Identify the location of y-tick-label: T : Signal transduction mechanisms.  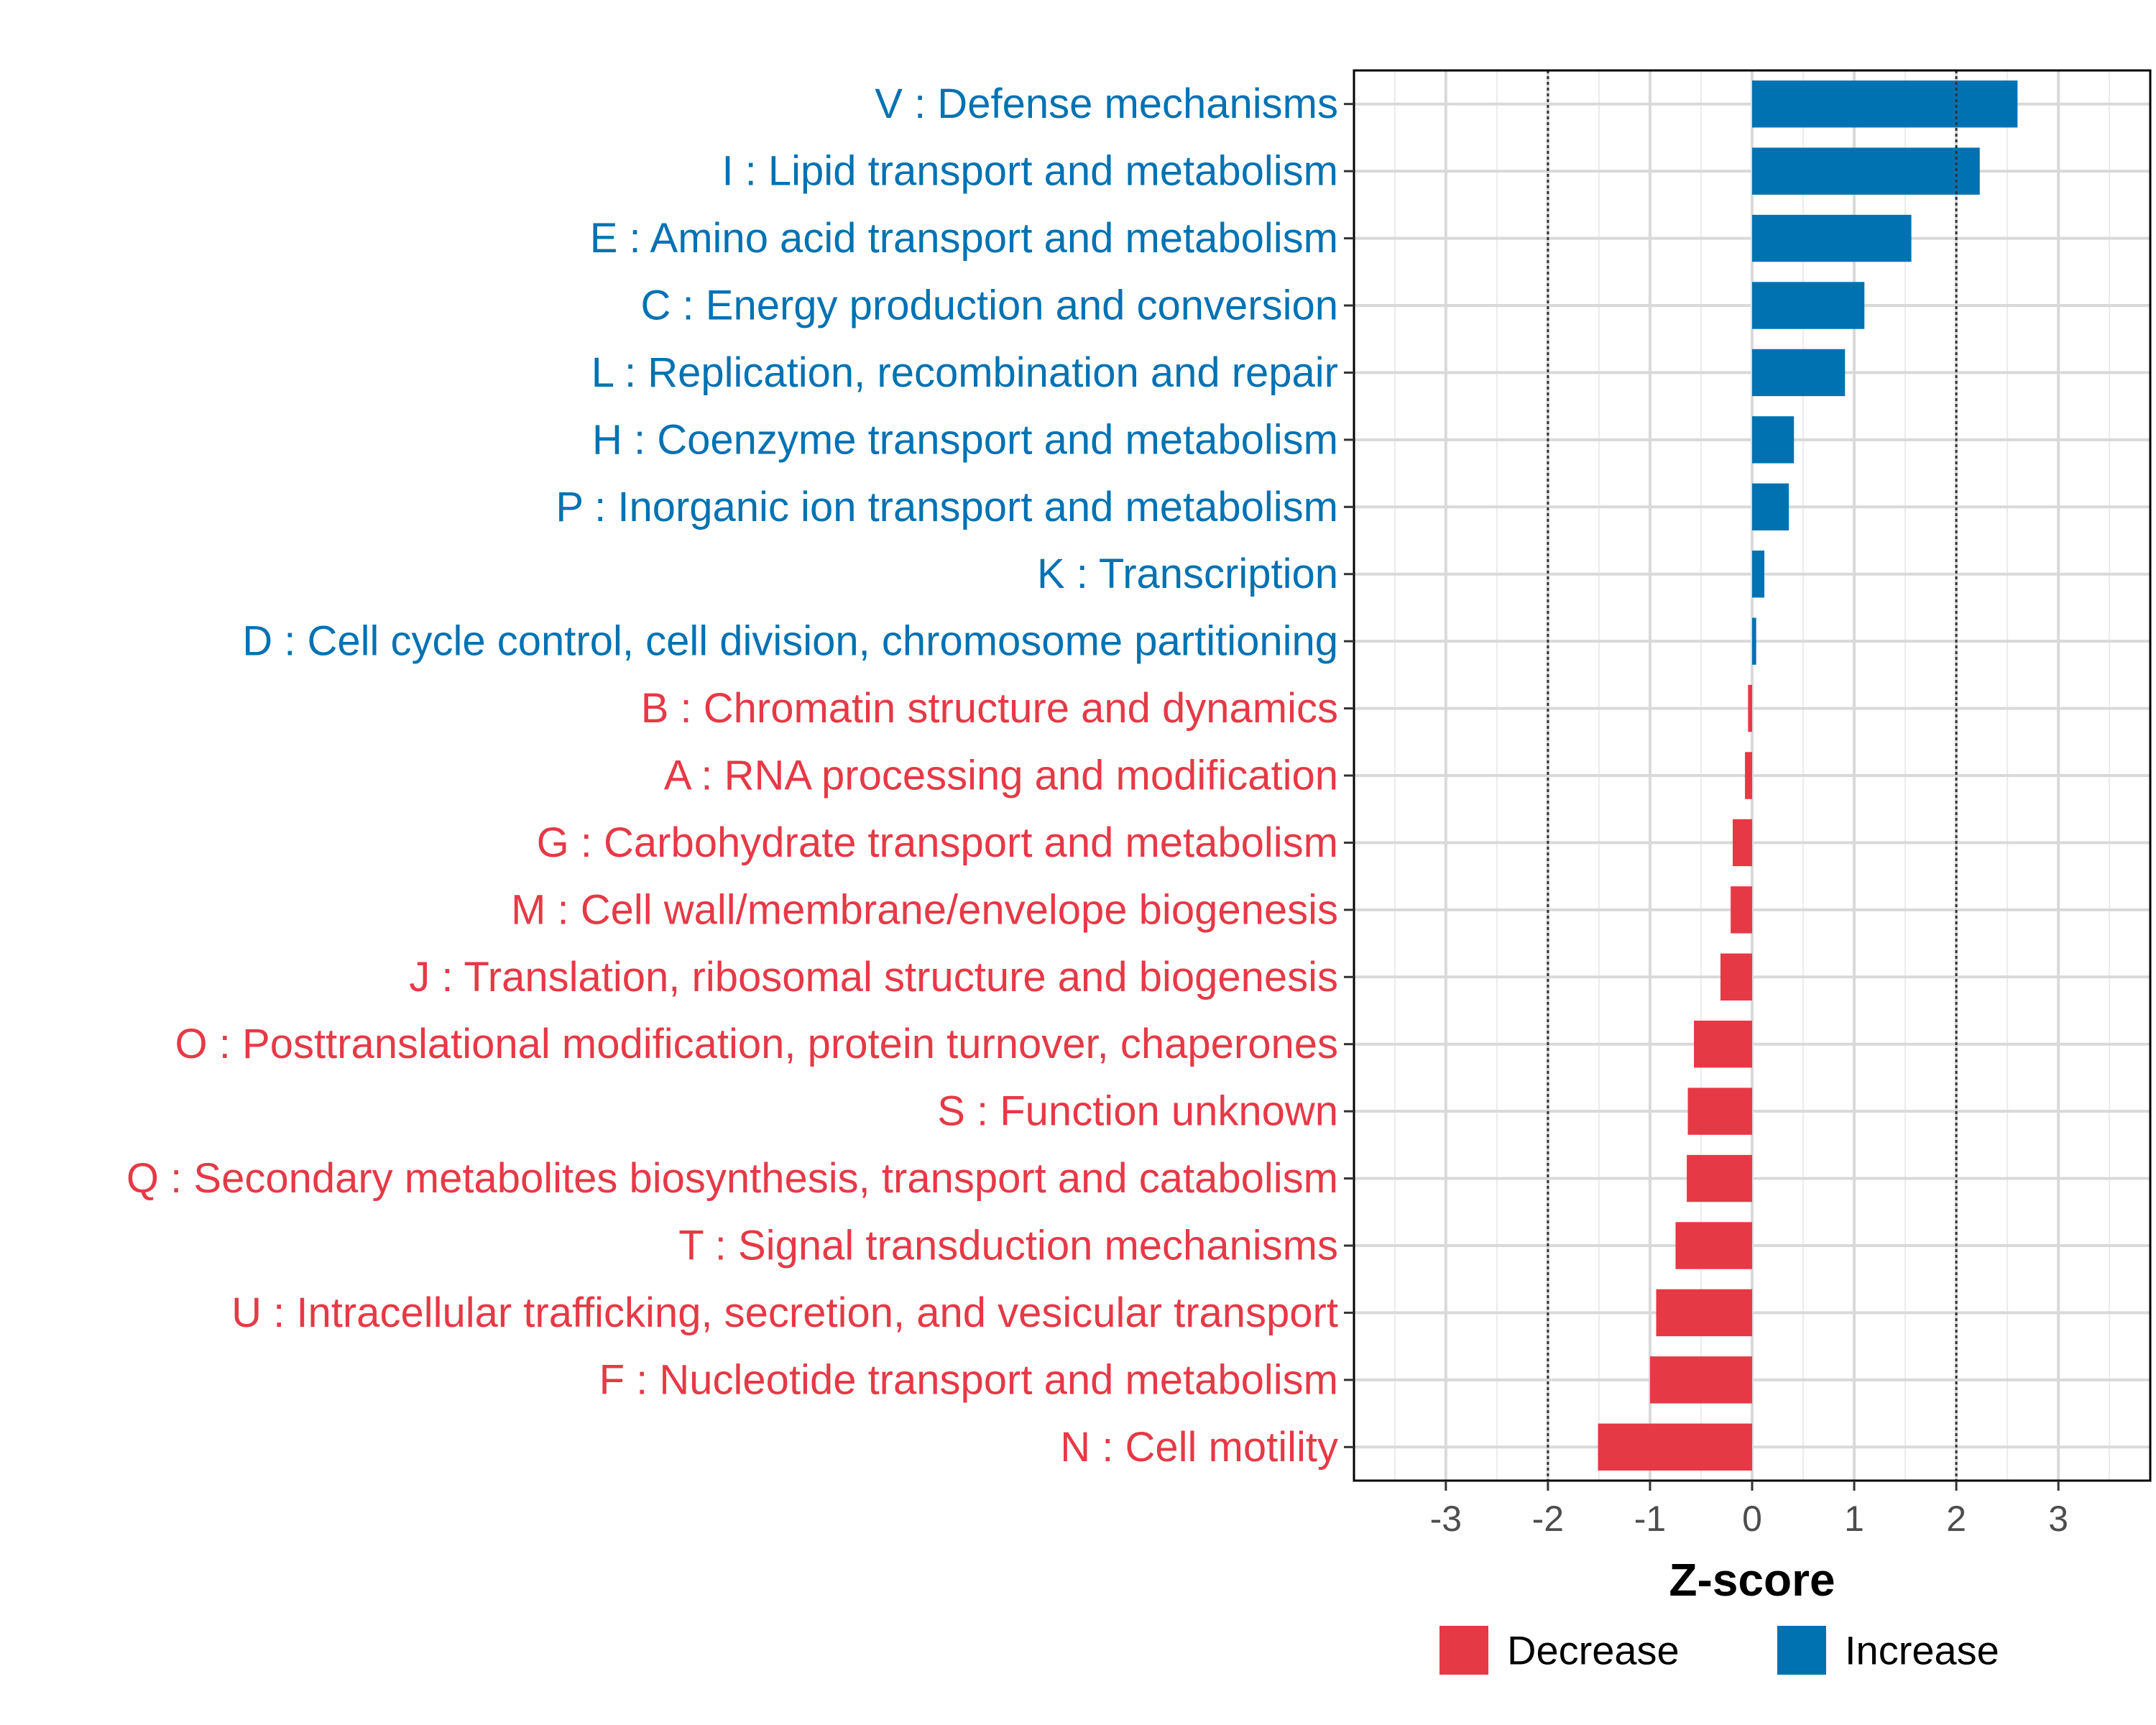
(1008, 1246).